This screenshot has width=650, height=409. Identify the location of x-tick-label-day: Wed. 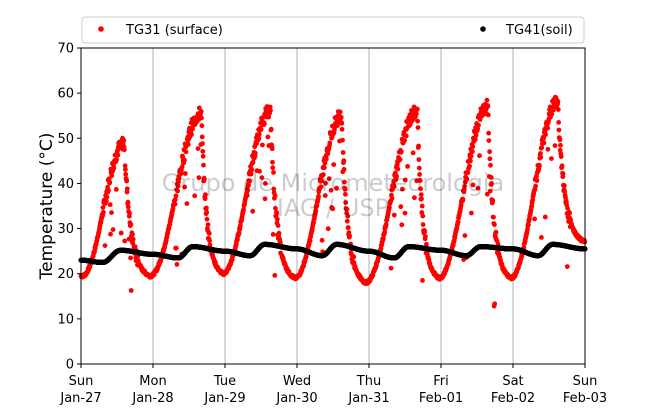
(297, 381).